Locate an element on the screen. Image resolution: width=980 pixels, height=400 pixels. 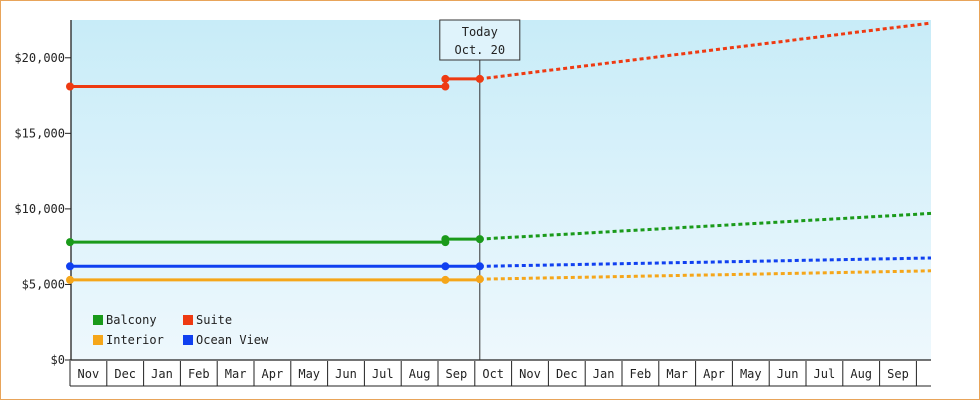
legend-swatch-balcony is located at coordinates (98, 320).